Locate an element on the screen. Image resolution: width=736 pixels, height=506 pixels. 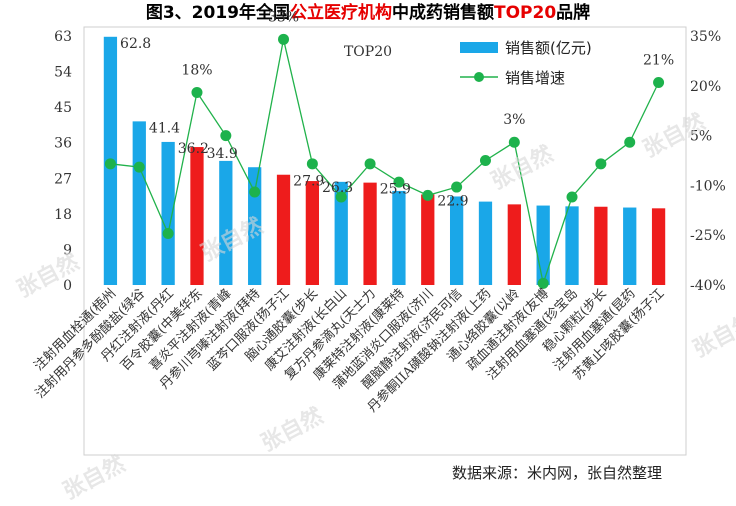
left-axis-tick: 54 is located at coordinates (63, 73).